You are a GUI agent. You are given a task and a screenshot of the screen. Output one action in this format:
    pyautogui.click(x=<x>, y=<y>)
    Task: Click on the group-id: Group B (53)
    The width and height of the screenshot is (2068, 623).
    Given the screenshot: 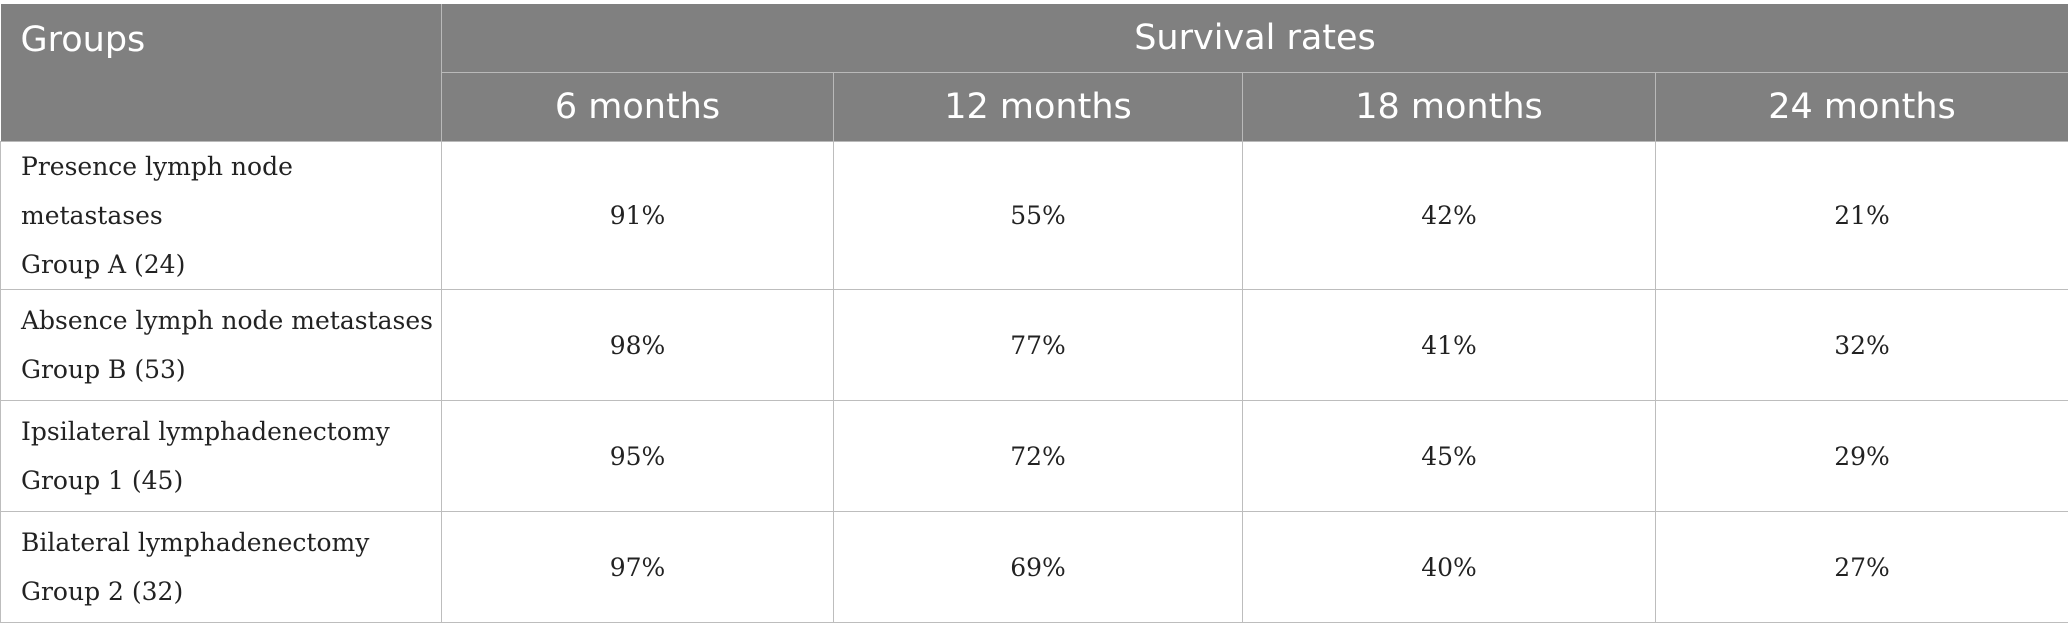 What is the action you would take?
    pyautogui.click(x=231, y=369)
    